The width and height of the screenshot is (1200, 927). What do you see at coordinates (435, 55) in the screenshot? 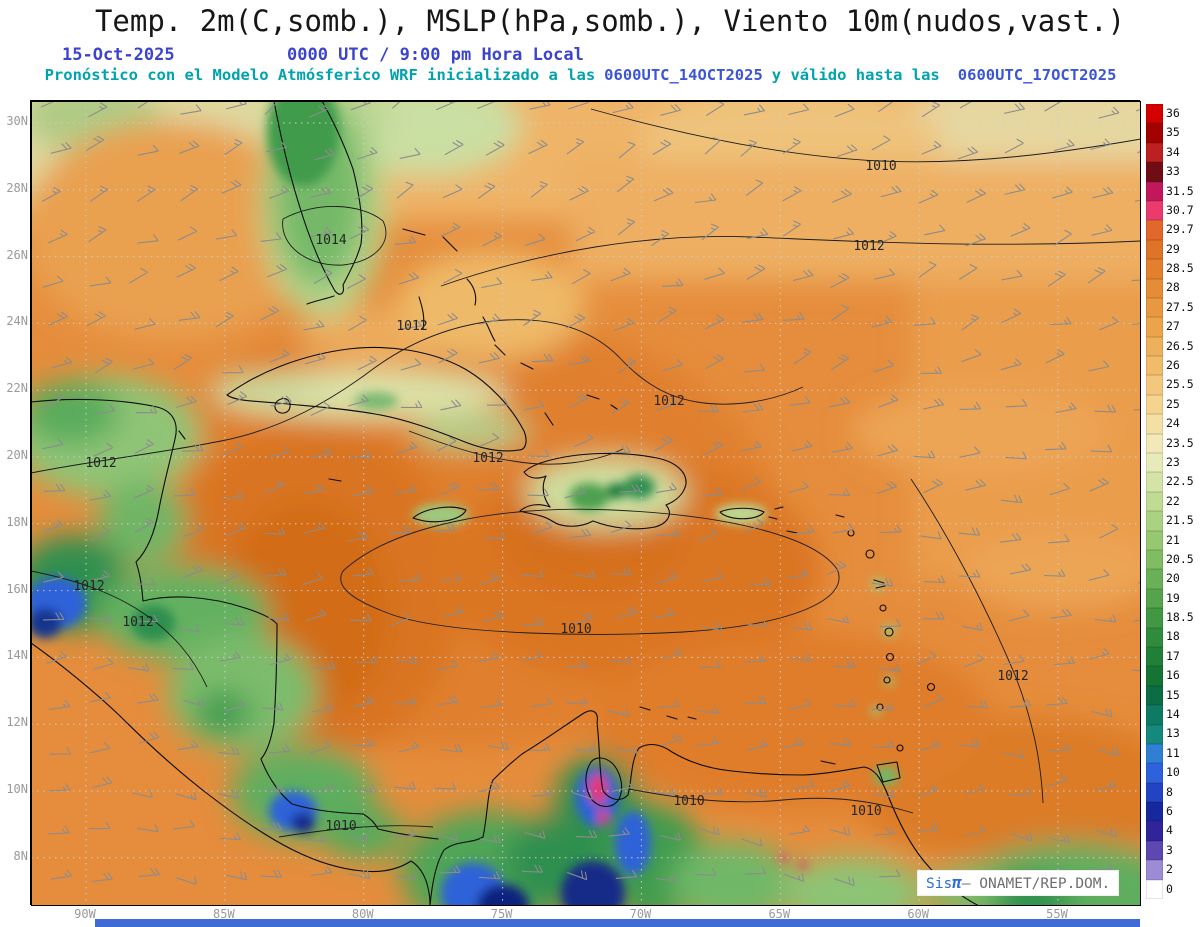
I see `forecast-local-time: 0000 UTC / 9:00 pm Hora Local` at bounding box center [435, 55].